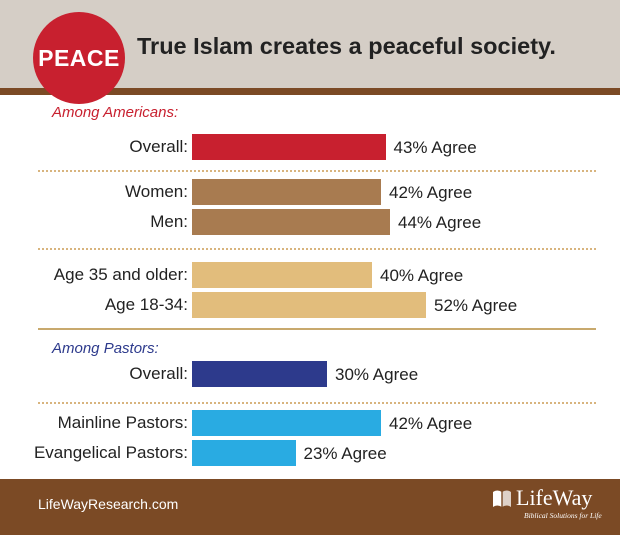 The height and width of the screenshot is (535, 620). I want to click on data-label: 40% Agree, so click(422, 275).